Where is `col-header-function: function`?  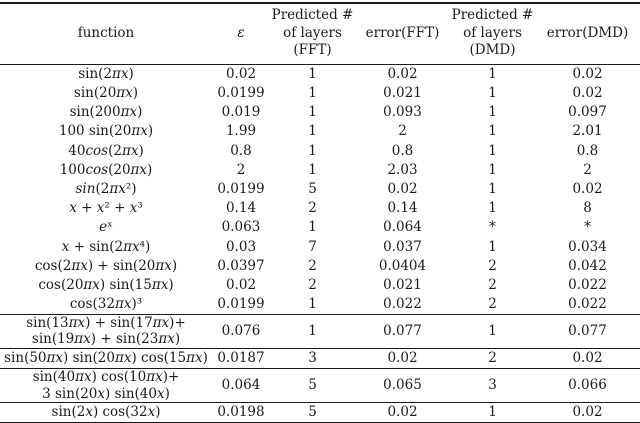
col-header-function: function is located at coordinates (106, 34).